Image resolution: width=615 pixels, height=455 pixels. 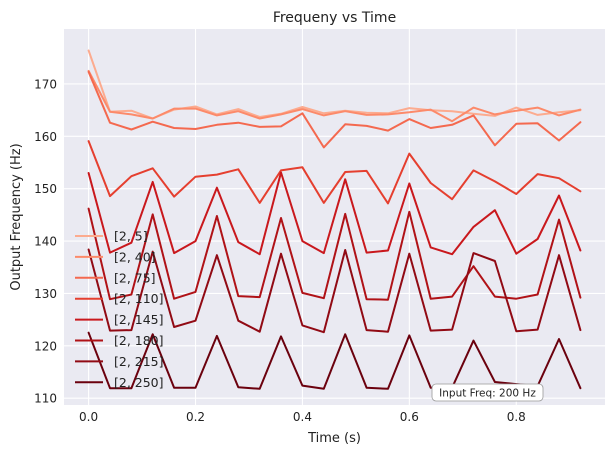 What do you see at coordinates (45, 137) in the screenshot?
I see `y-tick-label: 160` at bounding box center [45, 137].